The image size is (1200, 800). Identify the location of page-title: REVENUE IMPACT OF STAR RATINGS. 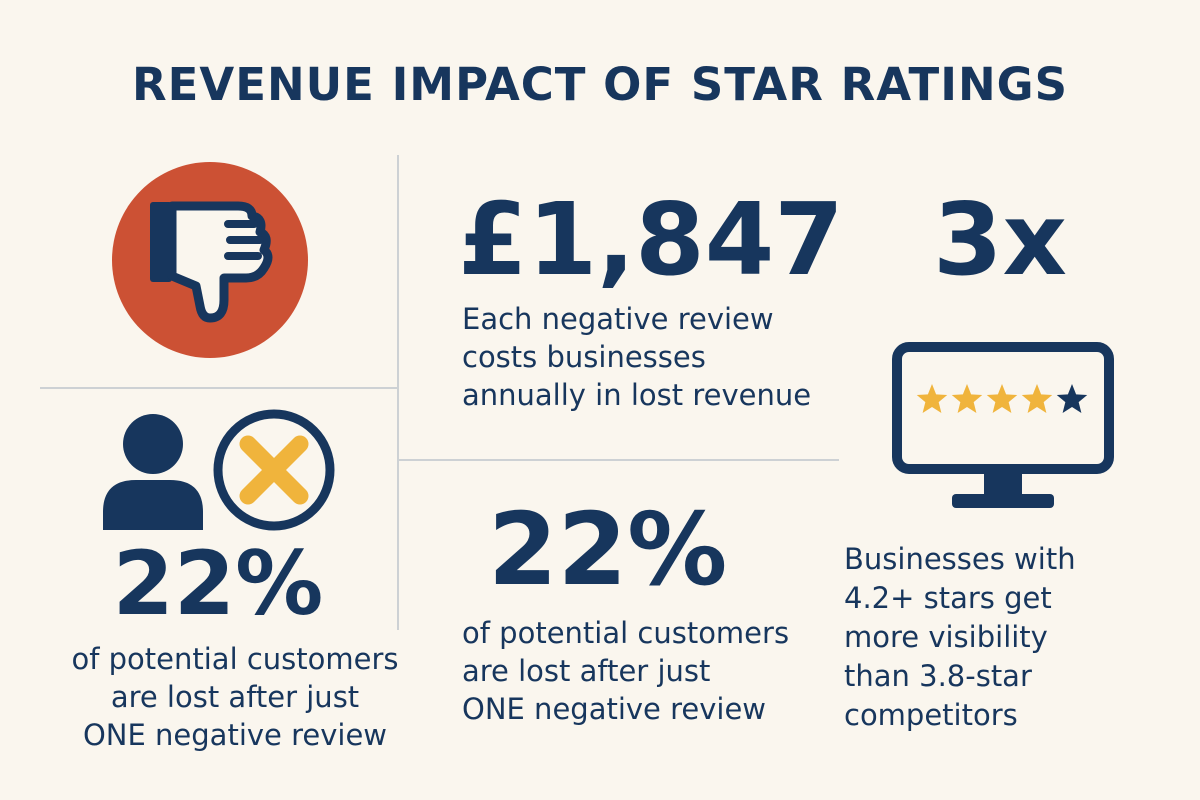
(600, 84).